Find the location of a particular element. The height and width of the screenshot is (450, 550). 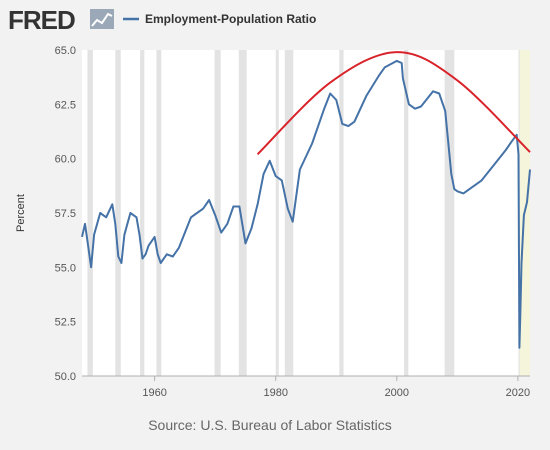

annotation-layer is located at coordinates (393, 103).